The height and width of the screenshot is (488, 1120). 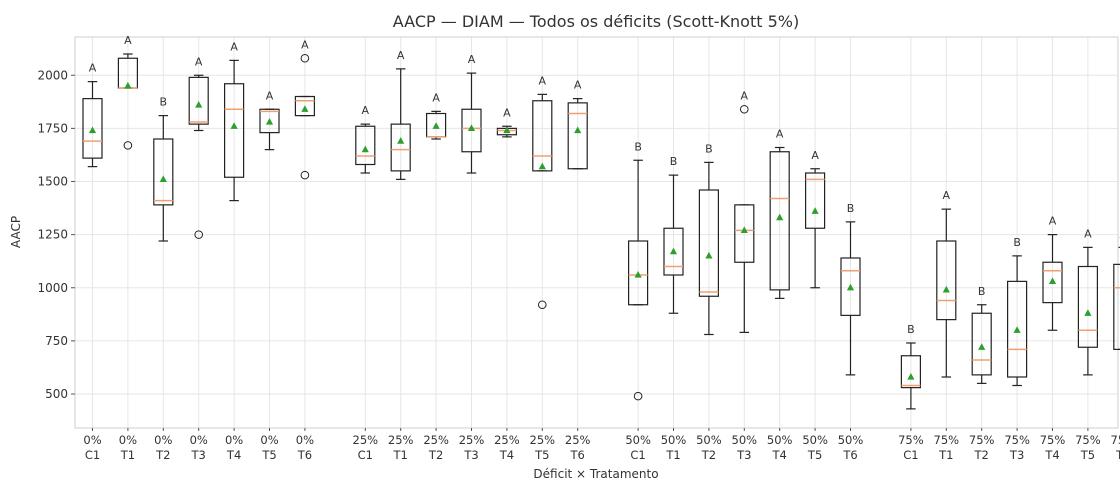 I want to click on y-tick-label: 2000, so click(x=52, y=75).